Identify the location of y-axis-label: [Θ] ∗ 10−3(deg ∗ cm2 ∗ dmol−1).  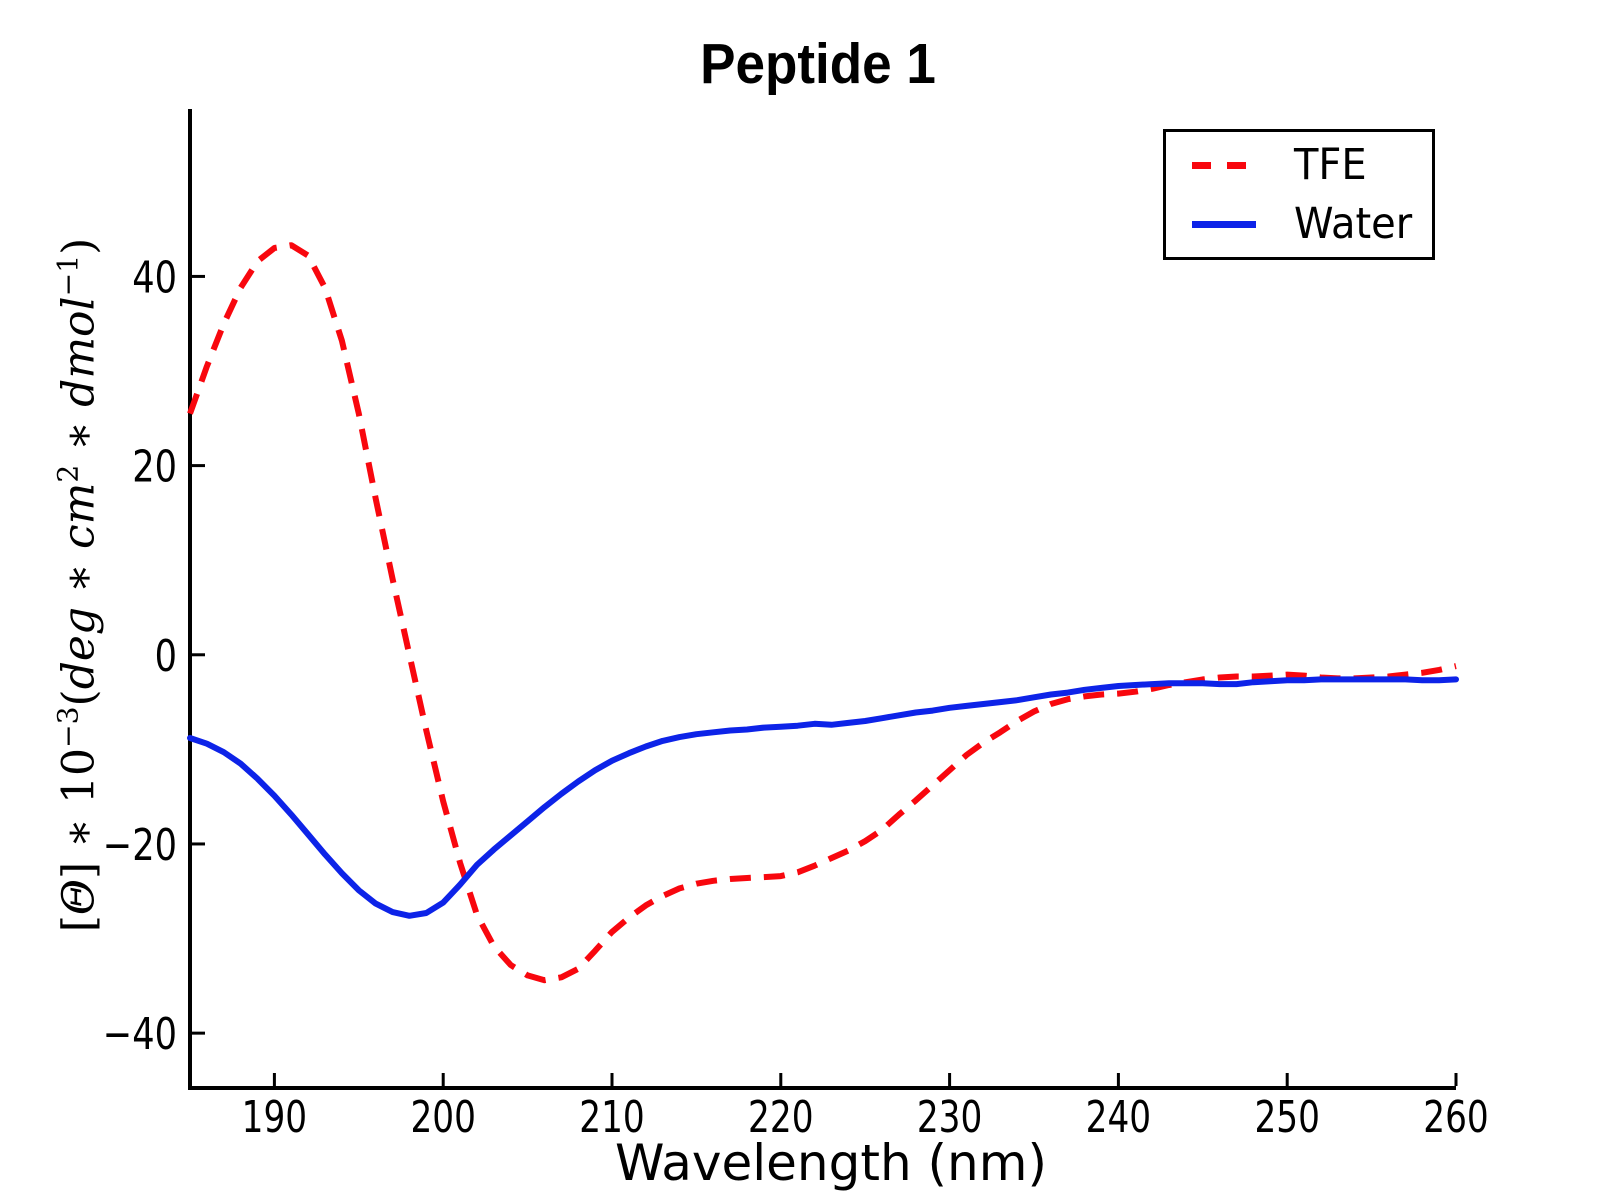
(78, 585).